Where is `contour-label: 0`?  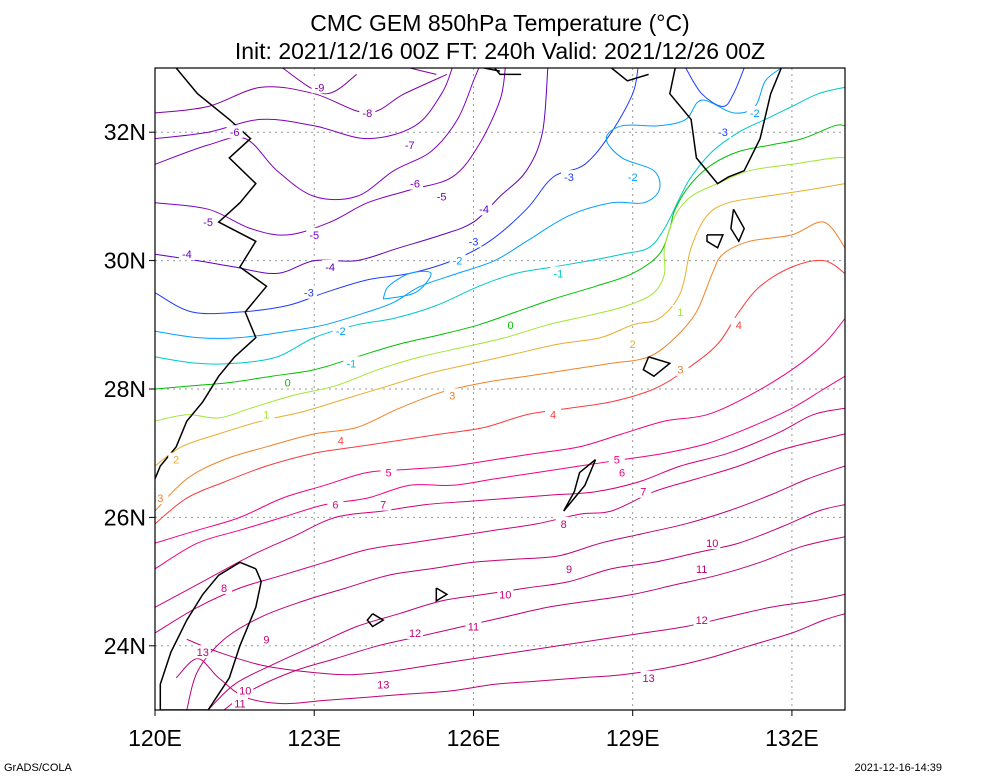 contour-label: 0 is located at coordinates (288, 384).